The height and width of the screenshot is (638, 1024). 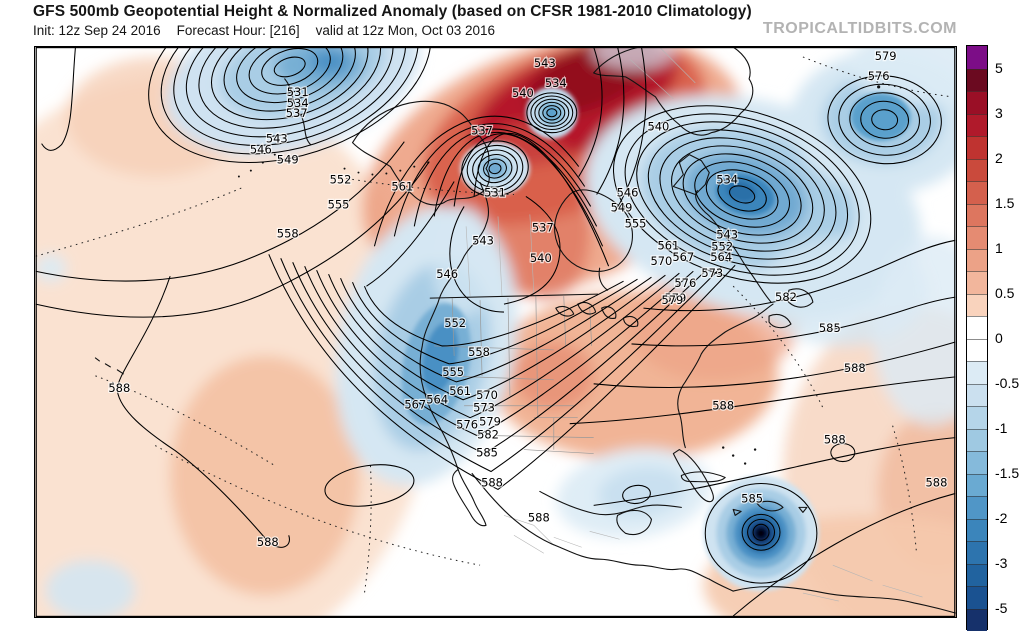 I want to click on colorbar, so click(x=977, y=338).